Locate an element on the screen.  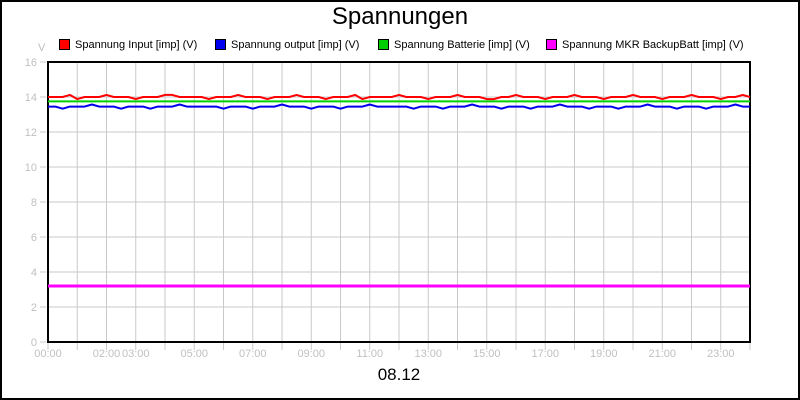
x-tick-label: 21:00 is located at coordinates (662, 354).